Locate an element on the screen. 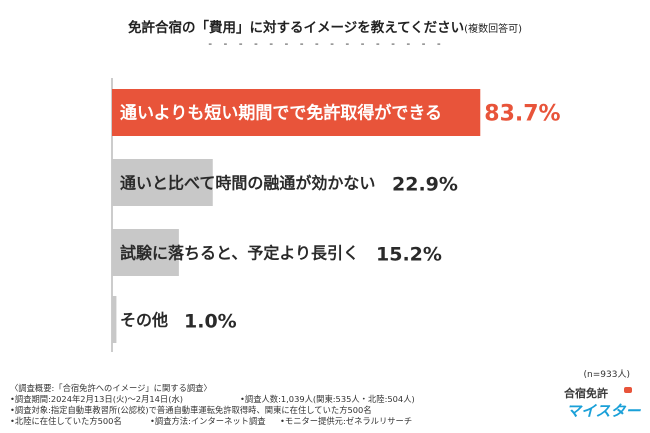 Image resolution: width=650 pixels, height=433 pixels. category-label-1: 通いよりも短い期間でで免許取得ができる is located at coordinates (281, 113).